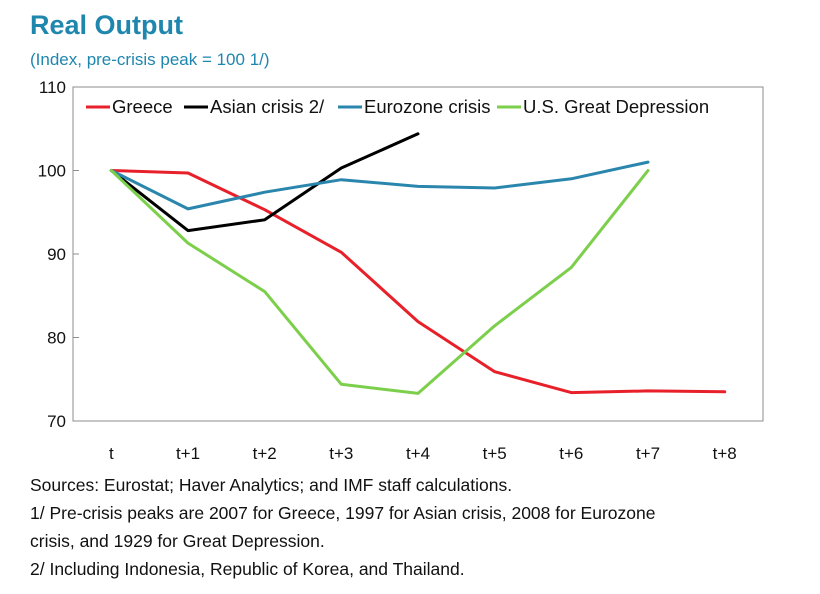 The height and width of the screenshot is (594, 820). What do you see at coordinates (267, 106) in the screenshot?
I see `legend-label-asian-crisis-2: Asian crisis 2/` at bounding box center [267, 106].